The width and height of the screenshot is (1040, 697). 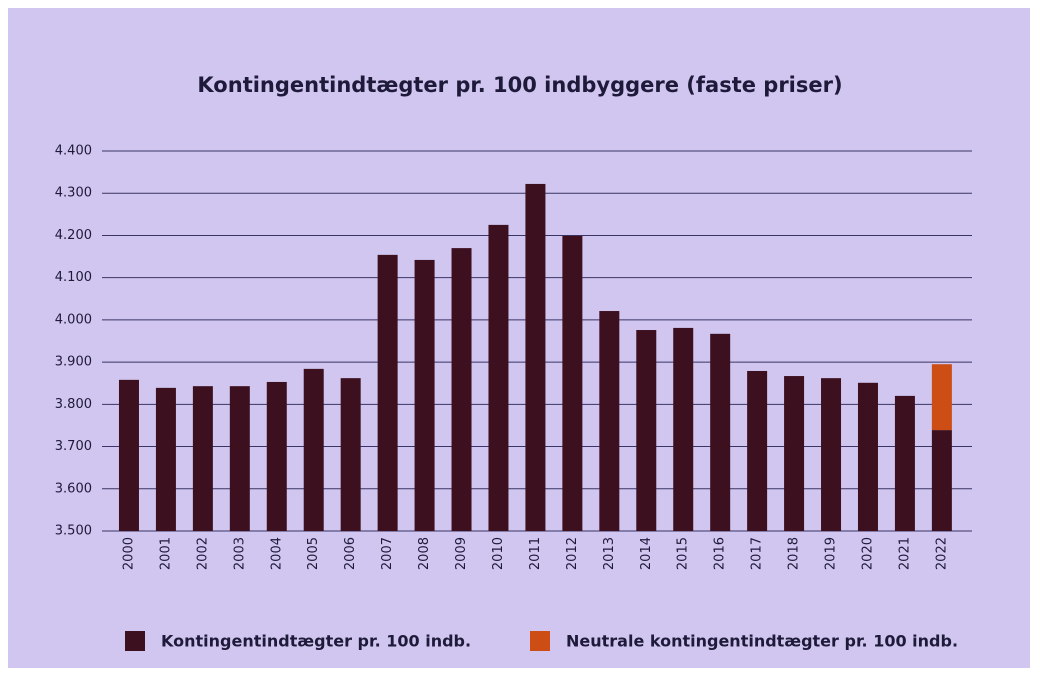 What do you see at coordinates (73, 319) in the screenshot?
I see `y-tick-label: 4.000` at bounding box center [73, 319].